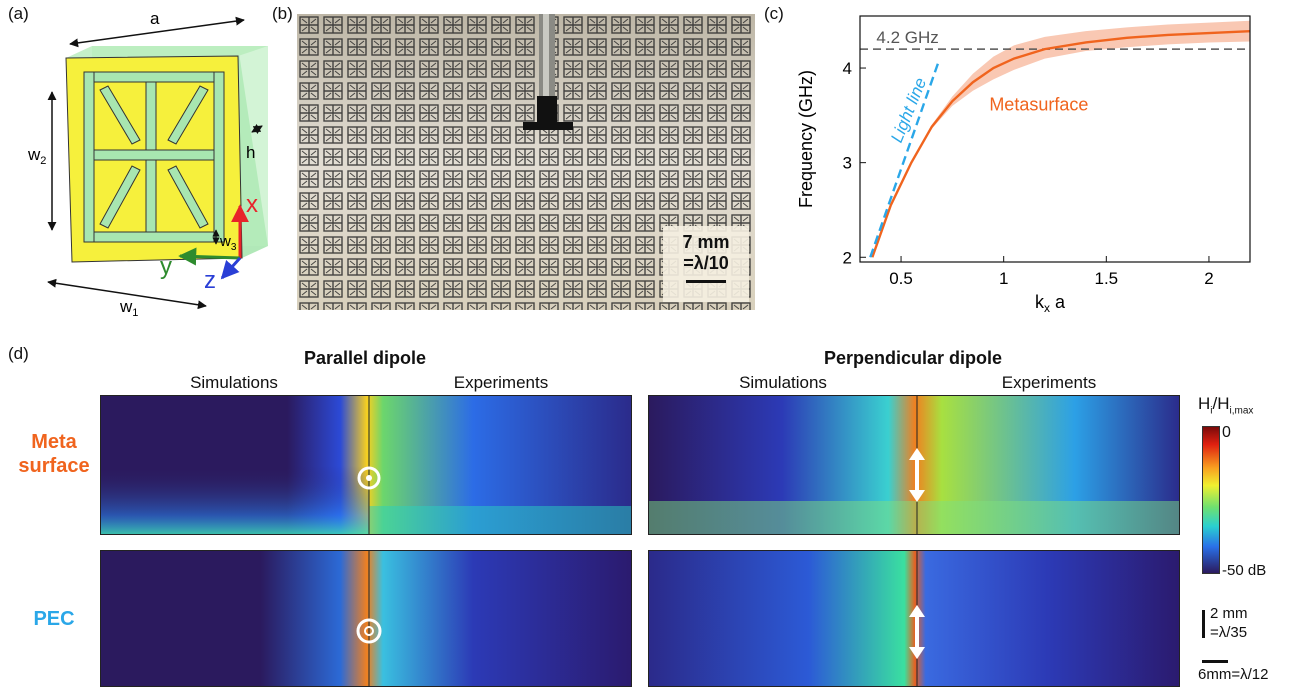 Image resolution: width=1290 pixels, height=687 pixels. I want to click on scale-bar-value: 7 mm, so click(706, 242).